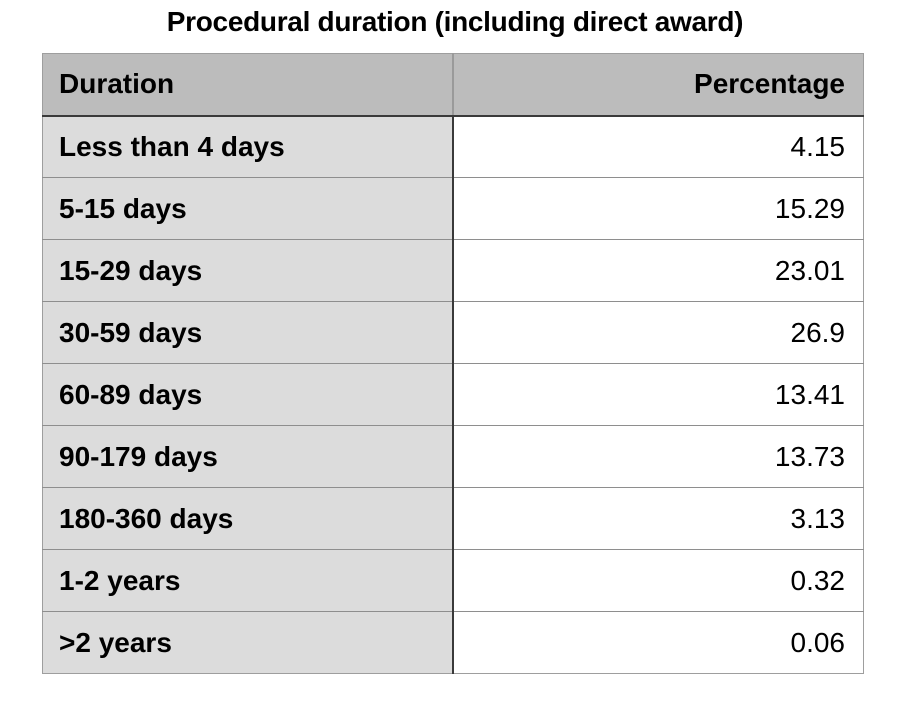 The image size is (910, 714). I want to click on table-row: 1-2 years 0.32, so click(453, 580).